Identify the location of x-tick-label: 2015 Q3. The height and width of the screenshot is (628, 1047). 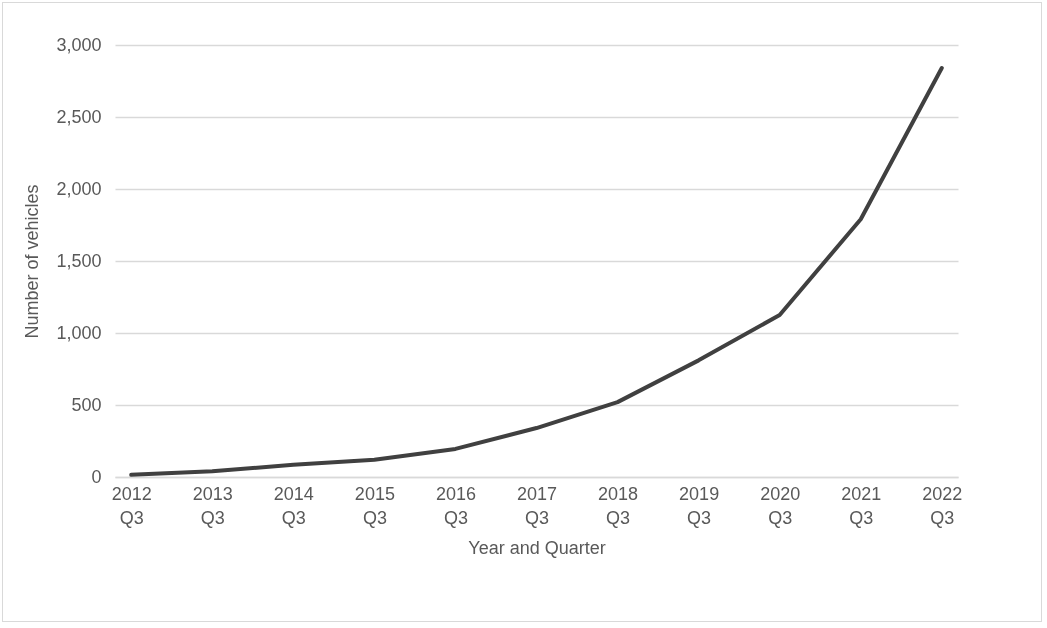
(374, 505).